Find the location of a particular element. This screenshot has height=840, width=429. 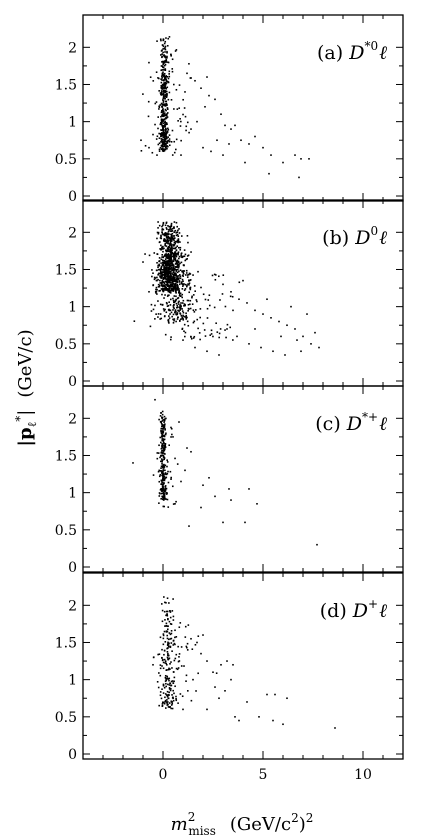

scatter-points is located at coordinates (225, 107).